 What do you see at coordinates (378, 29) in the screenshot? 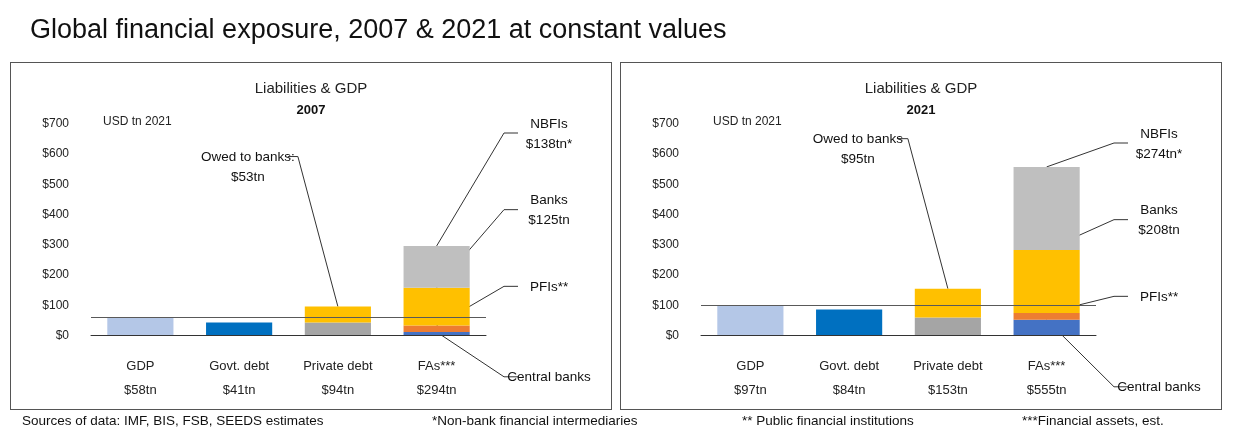
I see `text: Global financial exposure, 2007 & 2021 at constant values` at bounding box center [378, 29].